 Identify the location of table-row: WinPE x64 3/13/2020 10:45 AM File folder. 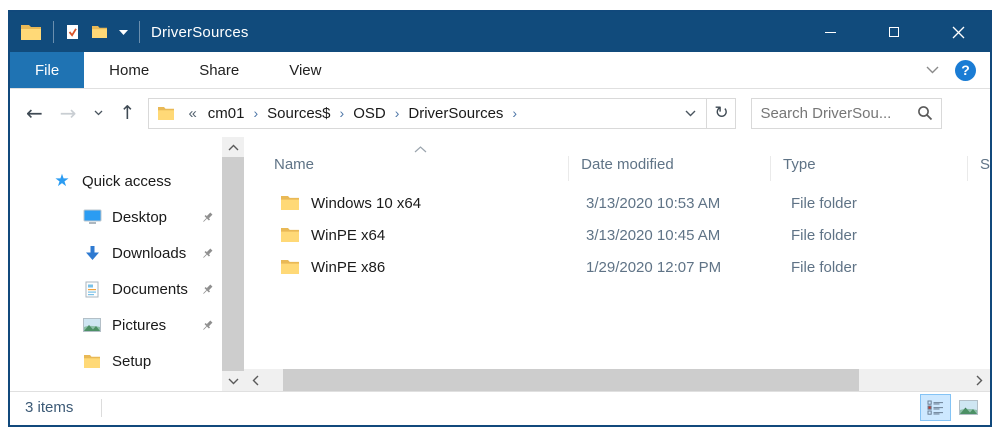
(617, 235).